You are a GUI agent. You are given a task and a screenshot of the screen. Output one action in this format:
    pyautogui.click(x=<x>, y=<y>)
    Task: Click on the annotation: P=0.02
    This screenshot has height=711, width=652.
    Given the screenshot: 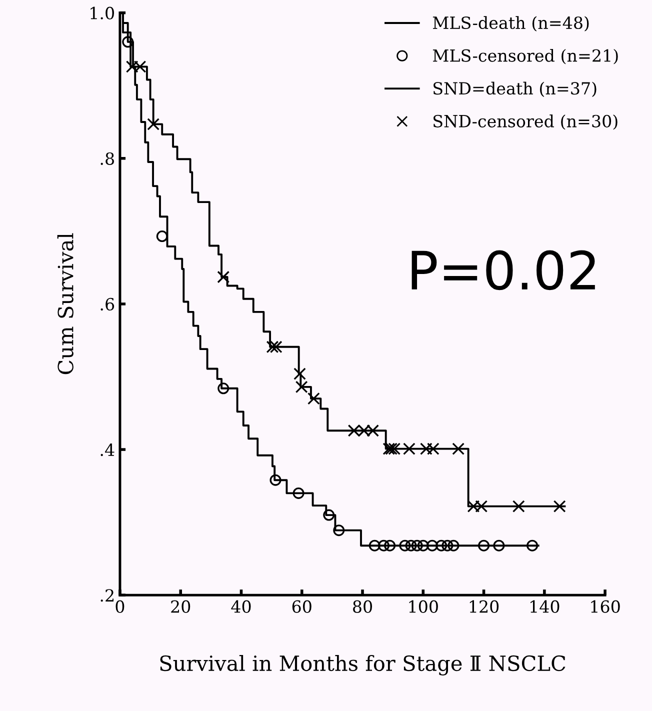 What is the action you would take?
    pyautogui.click(x=503, y=270)
    